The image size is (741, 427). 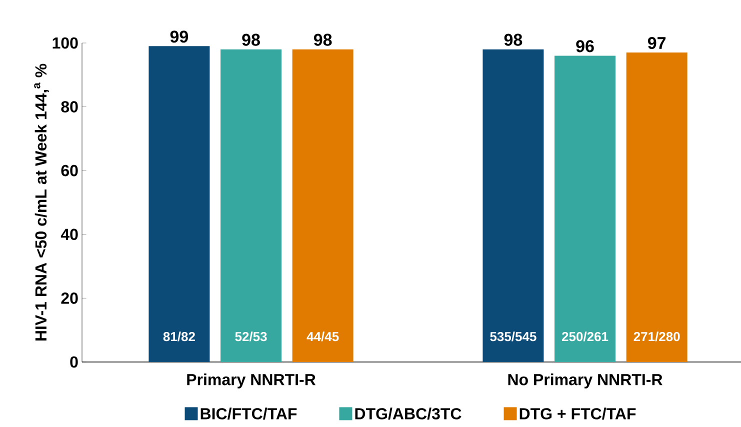 I want to click on legend-label: DTG + FTC/TAF, so click(x=578, y=414).